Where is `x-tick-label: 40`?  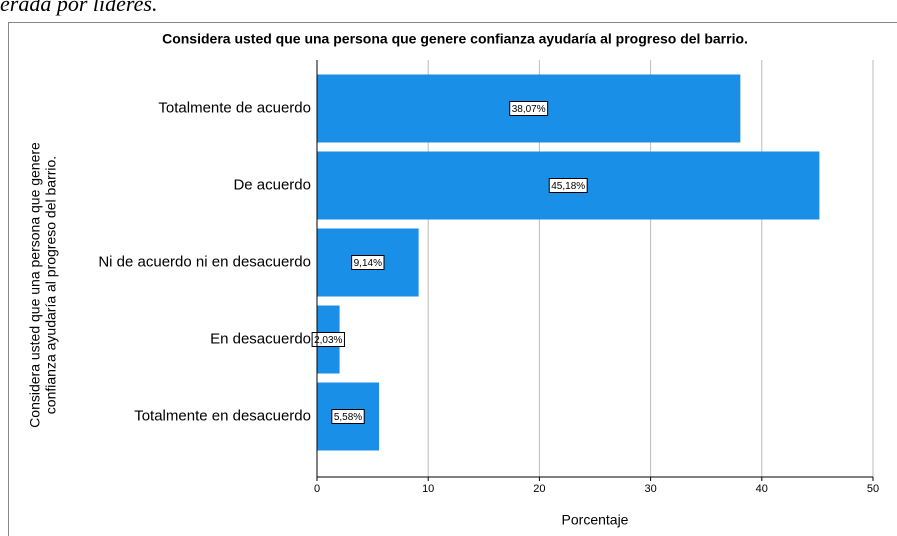 x-tick-label: 40 is located at coordinates (762, 489).